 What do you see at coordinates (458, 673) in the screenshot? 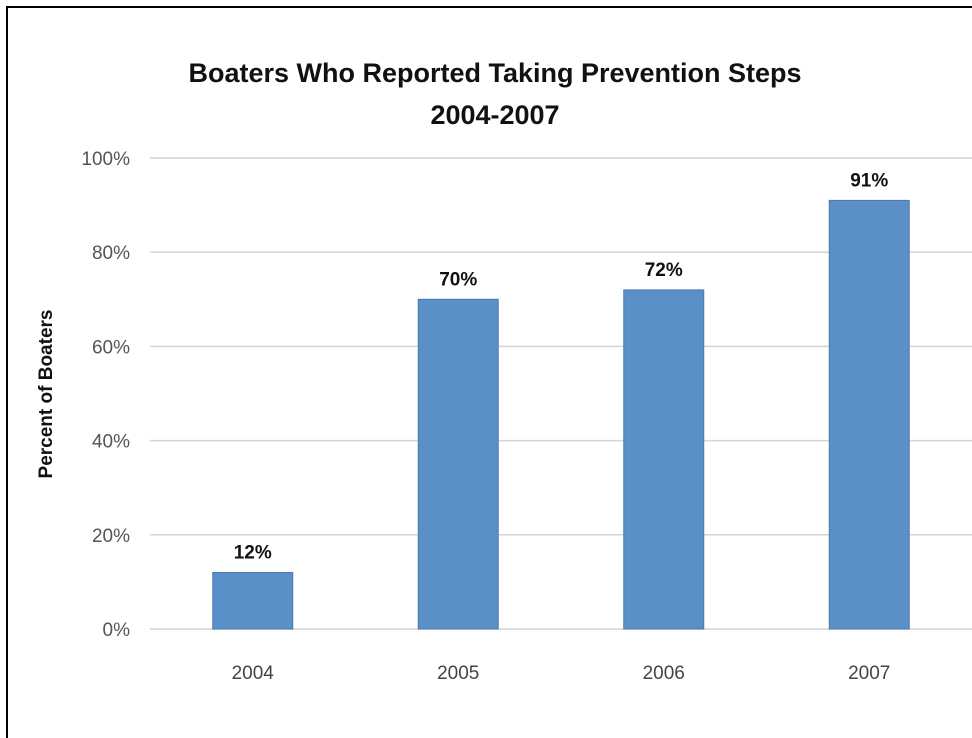
I see `x-tick-label: 2005` at bounding box center [458, 673].